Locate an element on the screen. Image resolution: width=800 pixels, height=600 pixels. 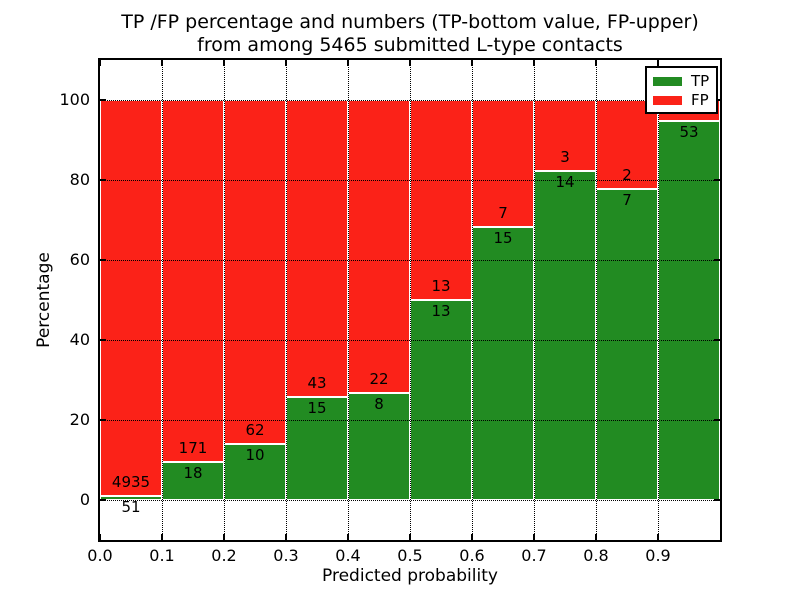
tp-count-label: 10 is located at coordinates (255, 455).